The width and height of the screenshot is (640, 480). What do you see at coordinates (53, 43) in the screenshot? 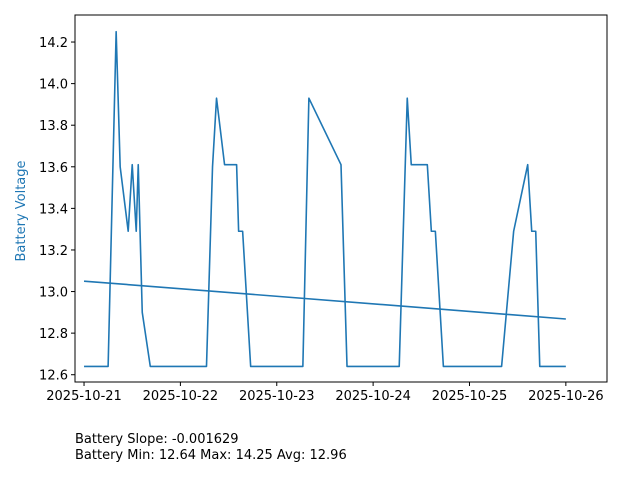
I see `y-tick-label: 14.2` at bounding box center [53, 43].